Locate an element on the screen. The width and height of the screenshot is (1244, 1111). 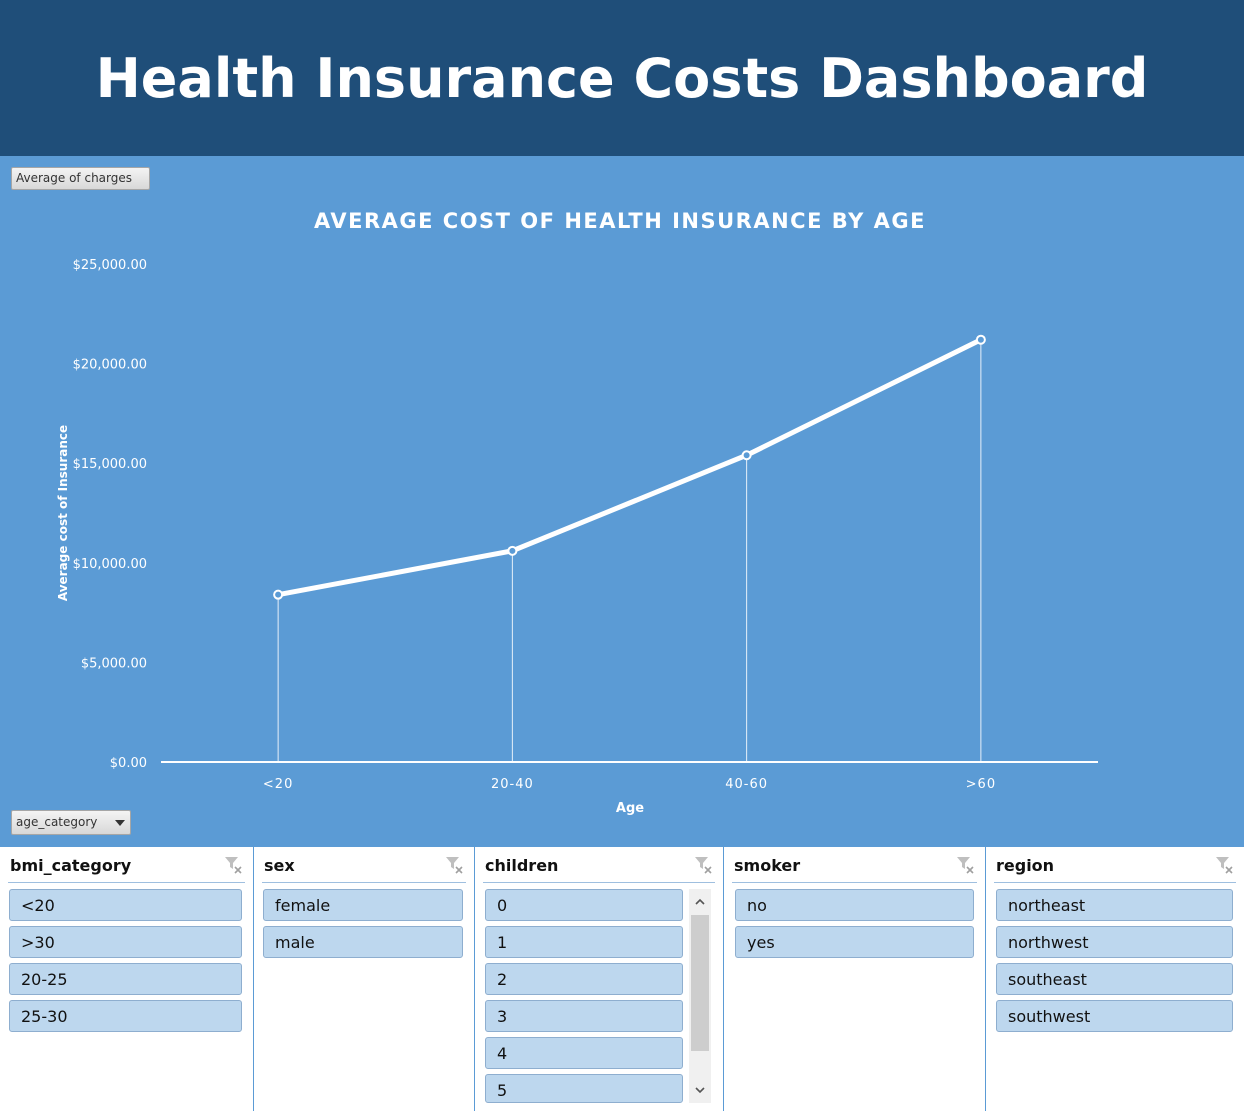
scroll-thumb is located at coordinates (700, 983).